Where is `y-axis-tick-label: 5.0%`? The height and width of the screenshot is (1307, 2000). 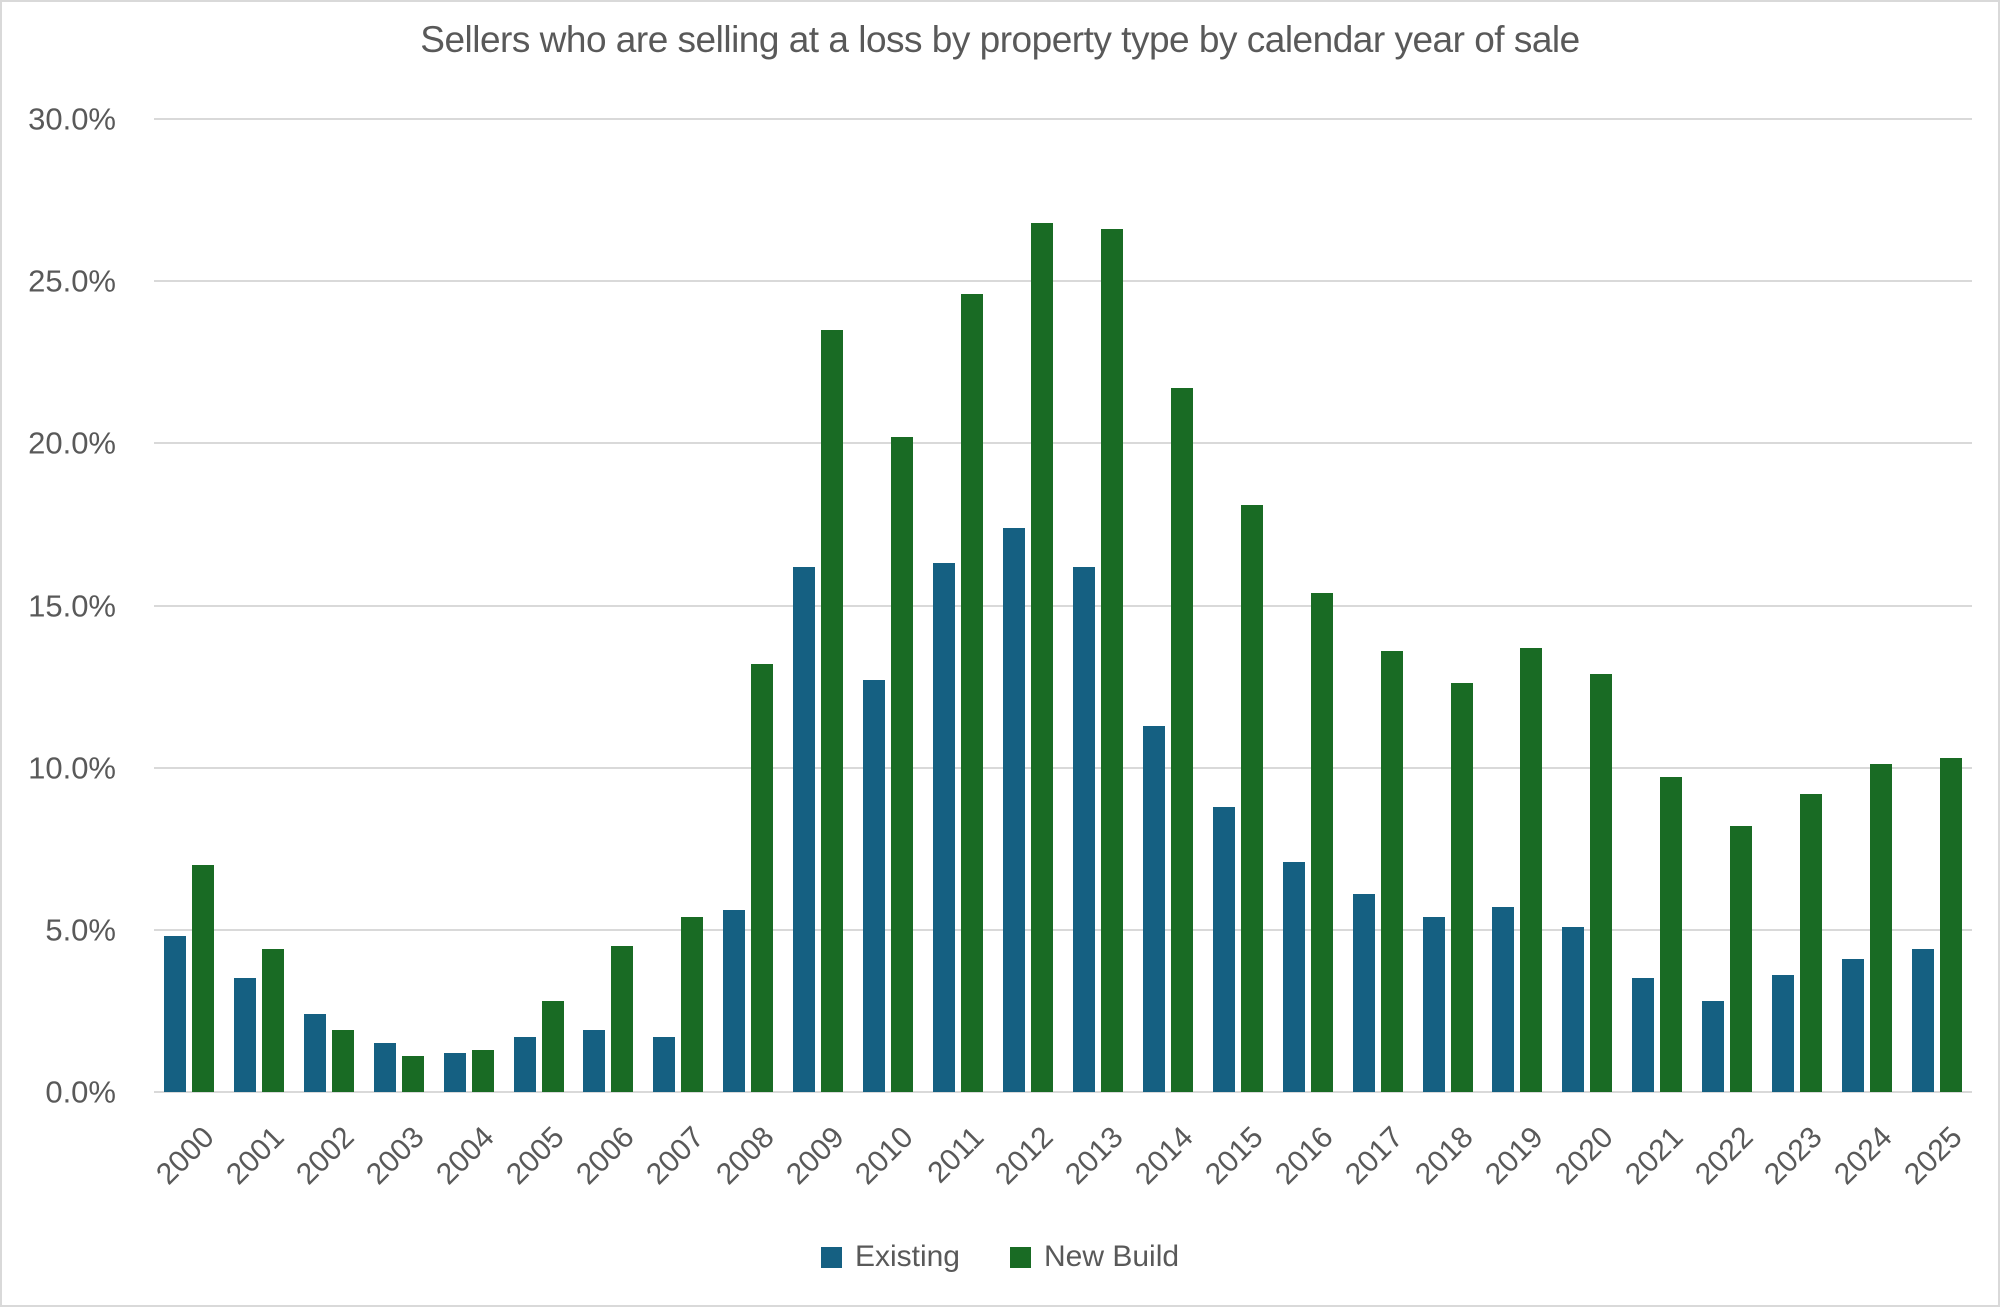
y-axis-tick-label: 5.0% is located at coordinates (80, 930).